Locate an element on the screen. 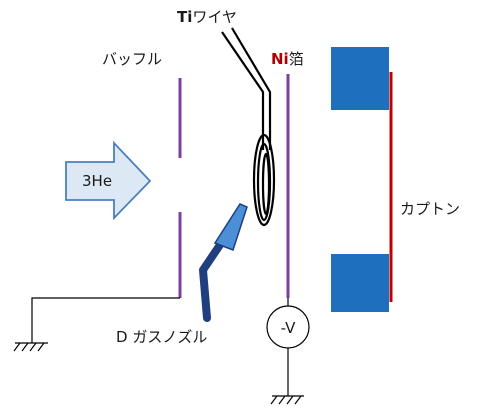  baffle-label: バッフル is located at coordinates (132, 59).